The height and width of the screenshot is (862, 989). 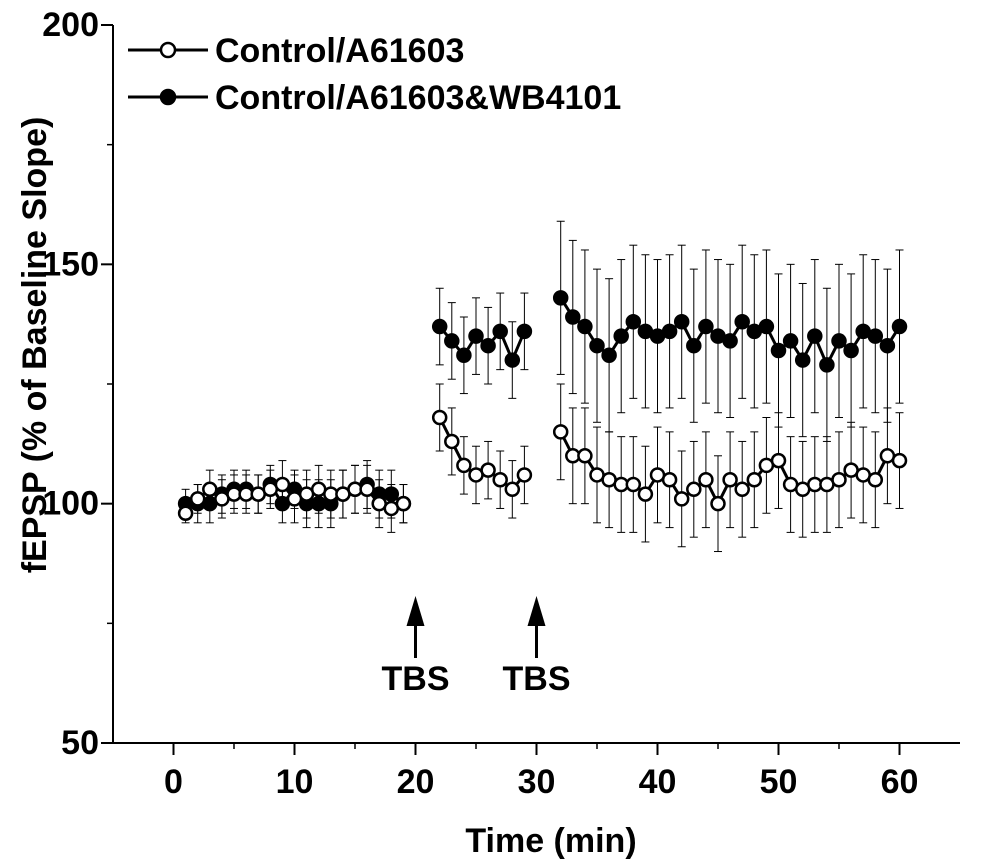 What do you see at coordinates (295, 782) in the screenshot?
I see `x-tick-label: 10` at bounding box center [295, 782].